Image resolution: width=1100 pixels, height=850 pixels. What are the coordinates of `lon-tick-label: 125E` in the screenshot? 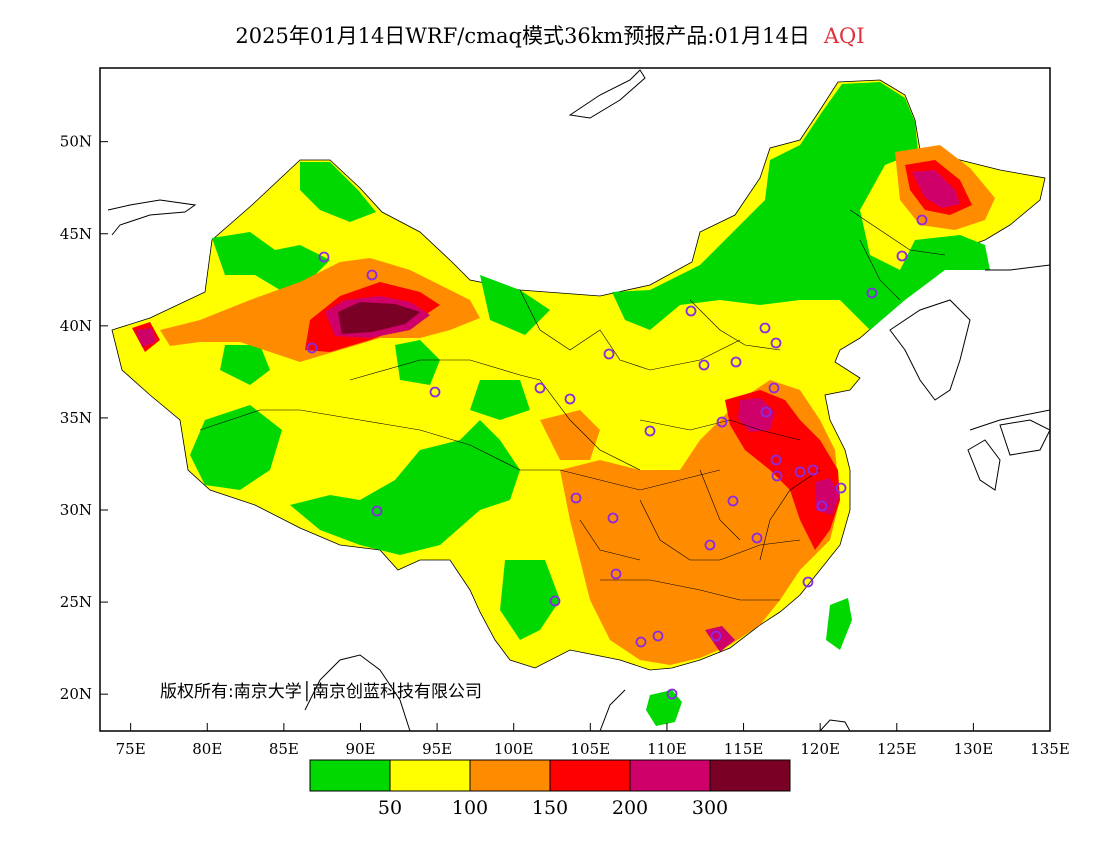 It's located at (897, 749).